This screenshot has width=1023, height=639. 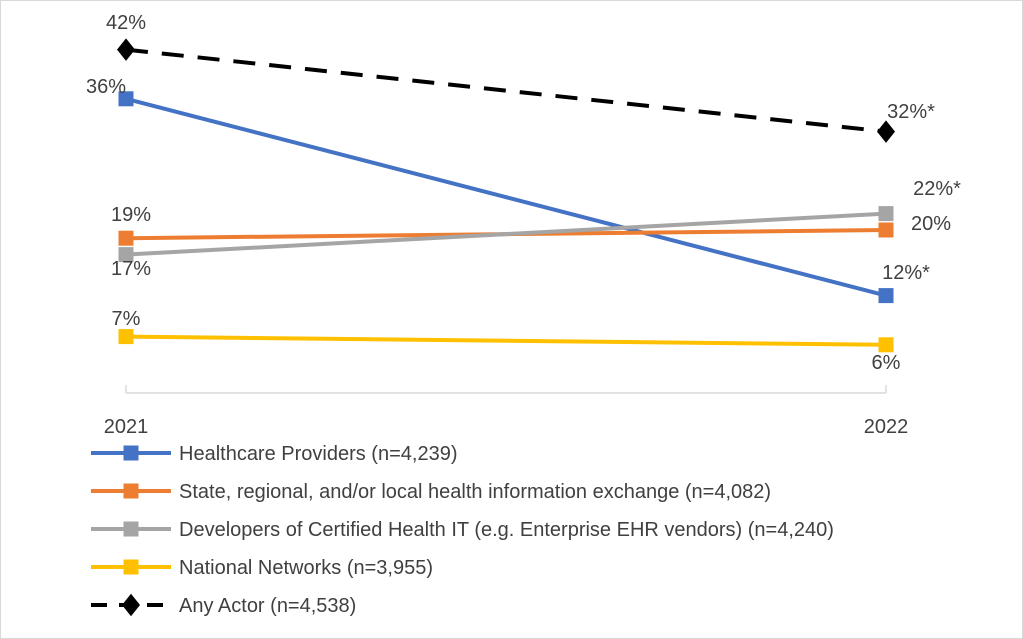 What do you see at coordinates (306, 568) in the screenshot?
I see `legend-label: National Networks (n=3,955)` at bounding box center [306, 568].